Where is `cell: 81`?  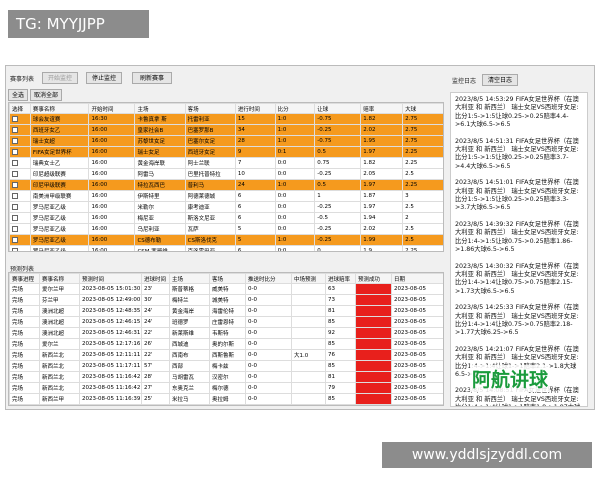
cell: 81 is located at coordinates (340, 377).